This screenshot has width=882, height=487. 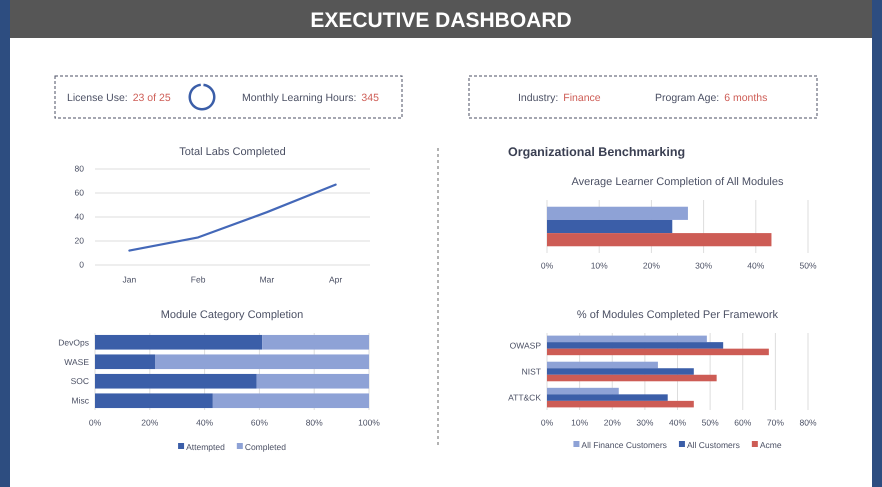 I want to click on chart-subtitle: Average Learner Completion of All Modules, so click(x=678, y=182).